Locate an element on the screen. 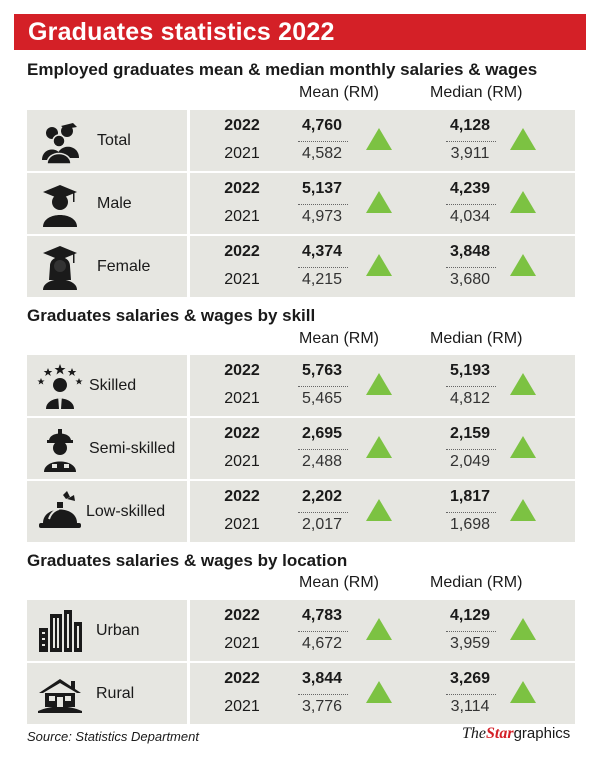 Image resolution: width=600 pixels, height=758 pixels. male-graduate-icon is located at coordinates (60, 204).